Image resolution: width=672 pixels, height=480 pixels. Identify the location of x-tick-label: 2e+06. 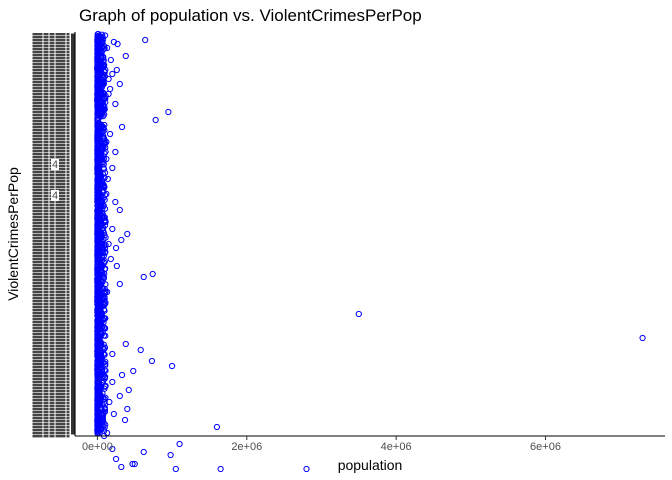
(246, 447).